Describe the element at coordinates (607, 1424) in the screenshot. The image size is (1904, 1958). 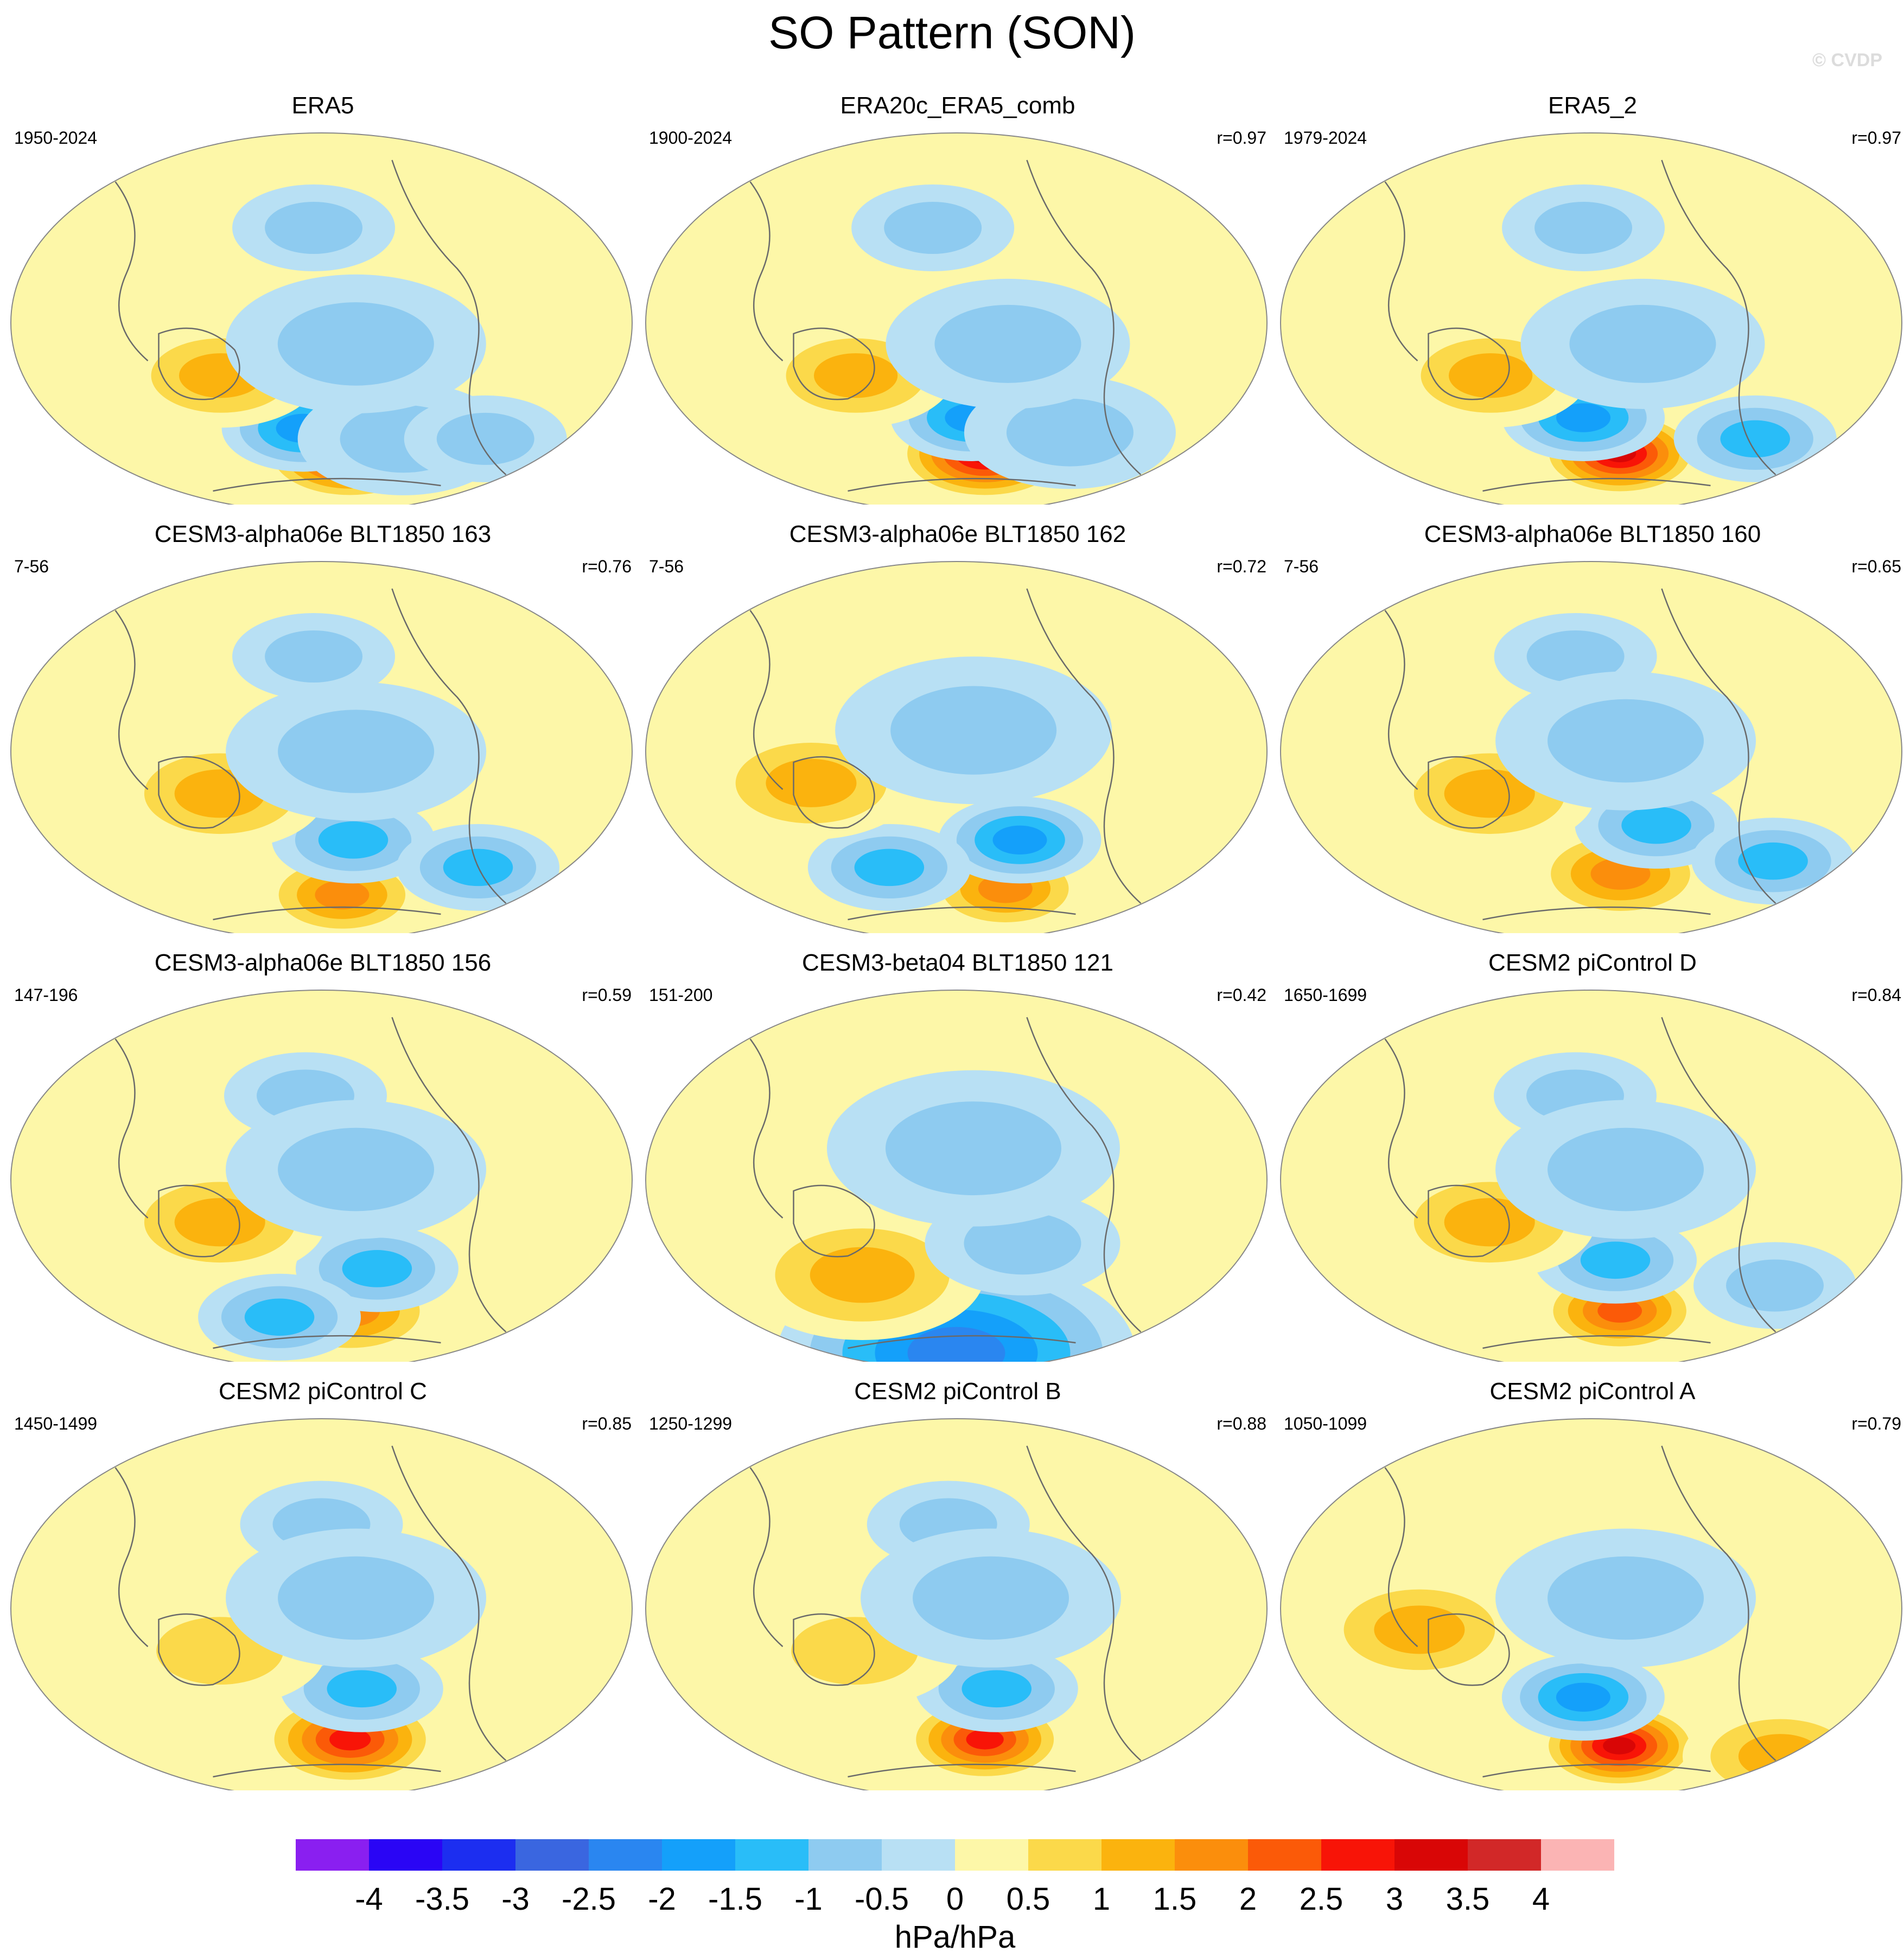
I see `panel-correlation: r=0.85` at that location.